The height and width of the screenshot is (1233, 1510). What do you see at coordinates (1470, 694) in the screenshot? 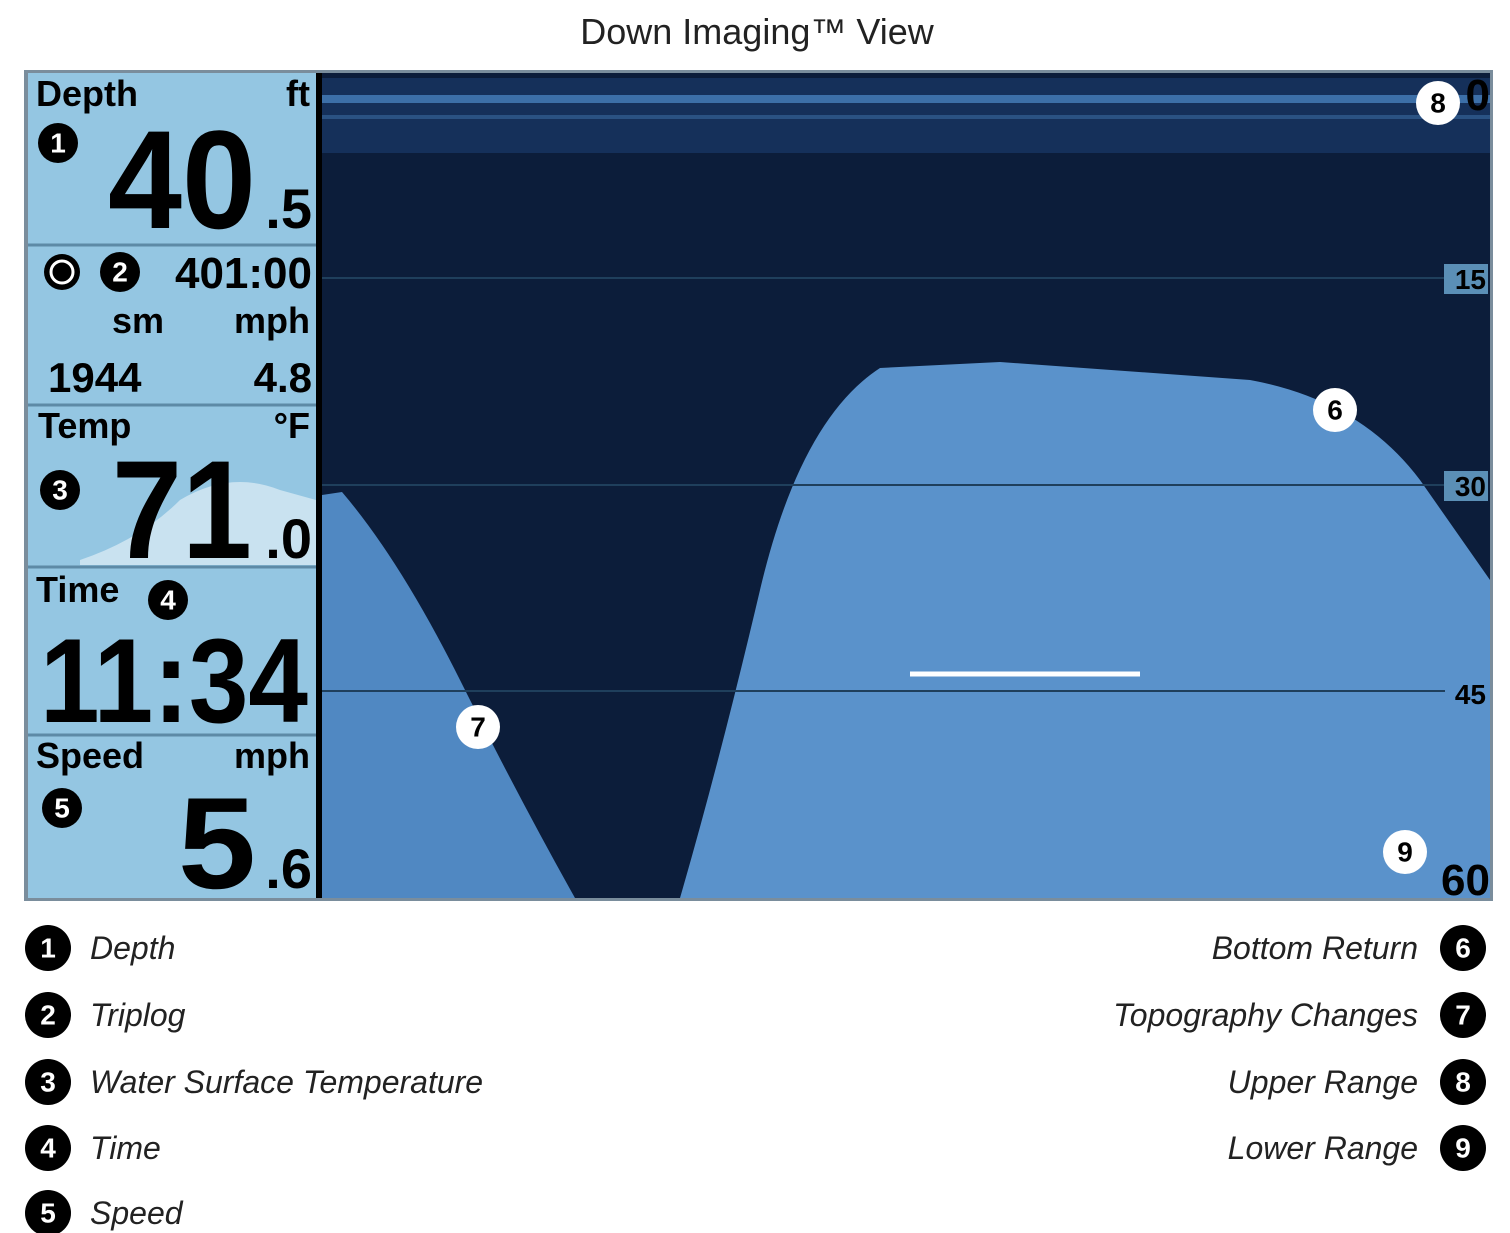
I see `scale-label: 45` at bounding box center [1470, 694].